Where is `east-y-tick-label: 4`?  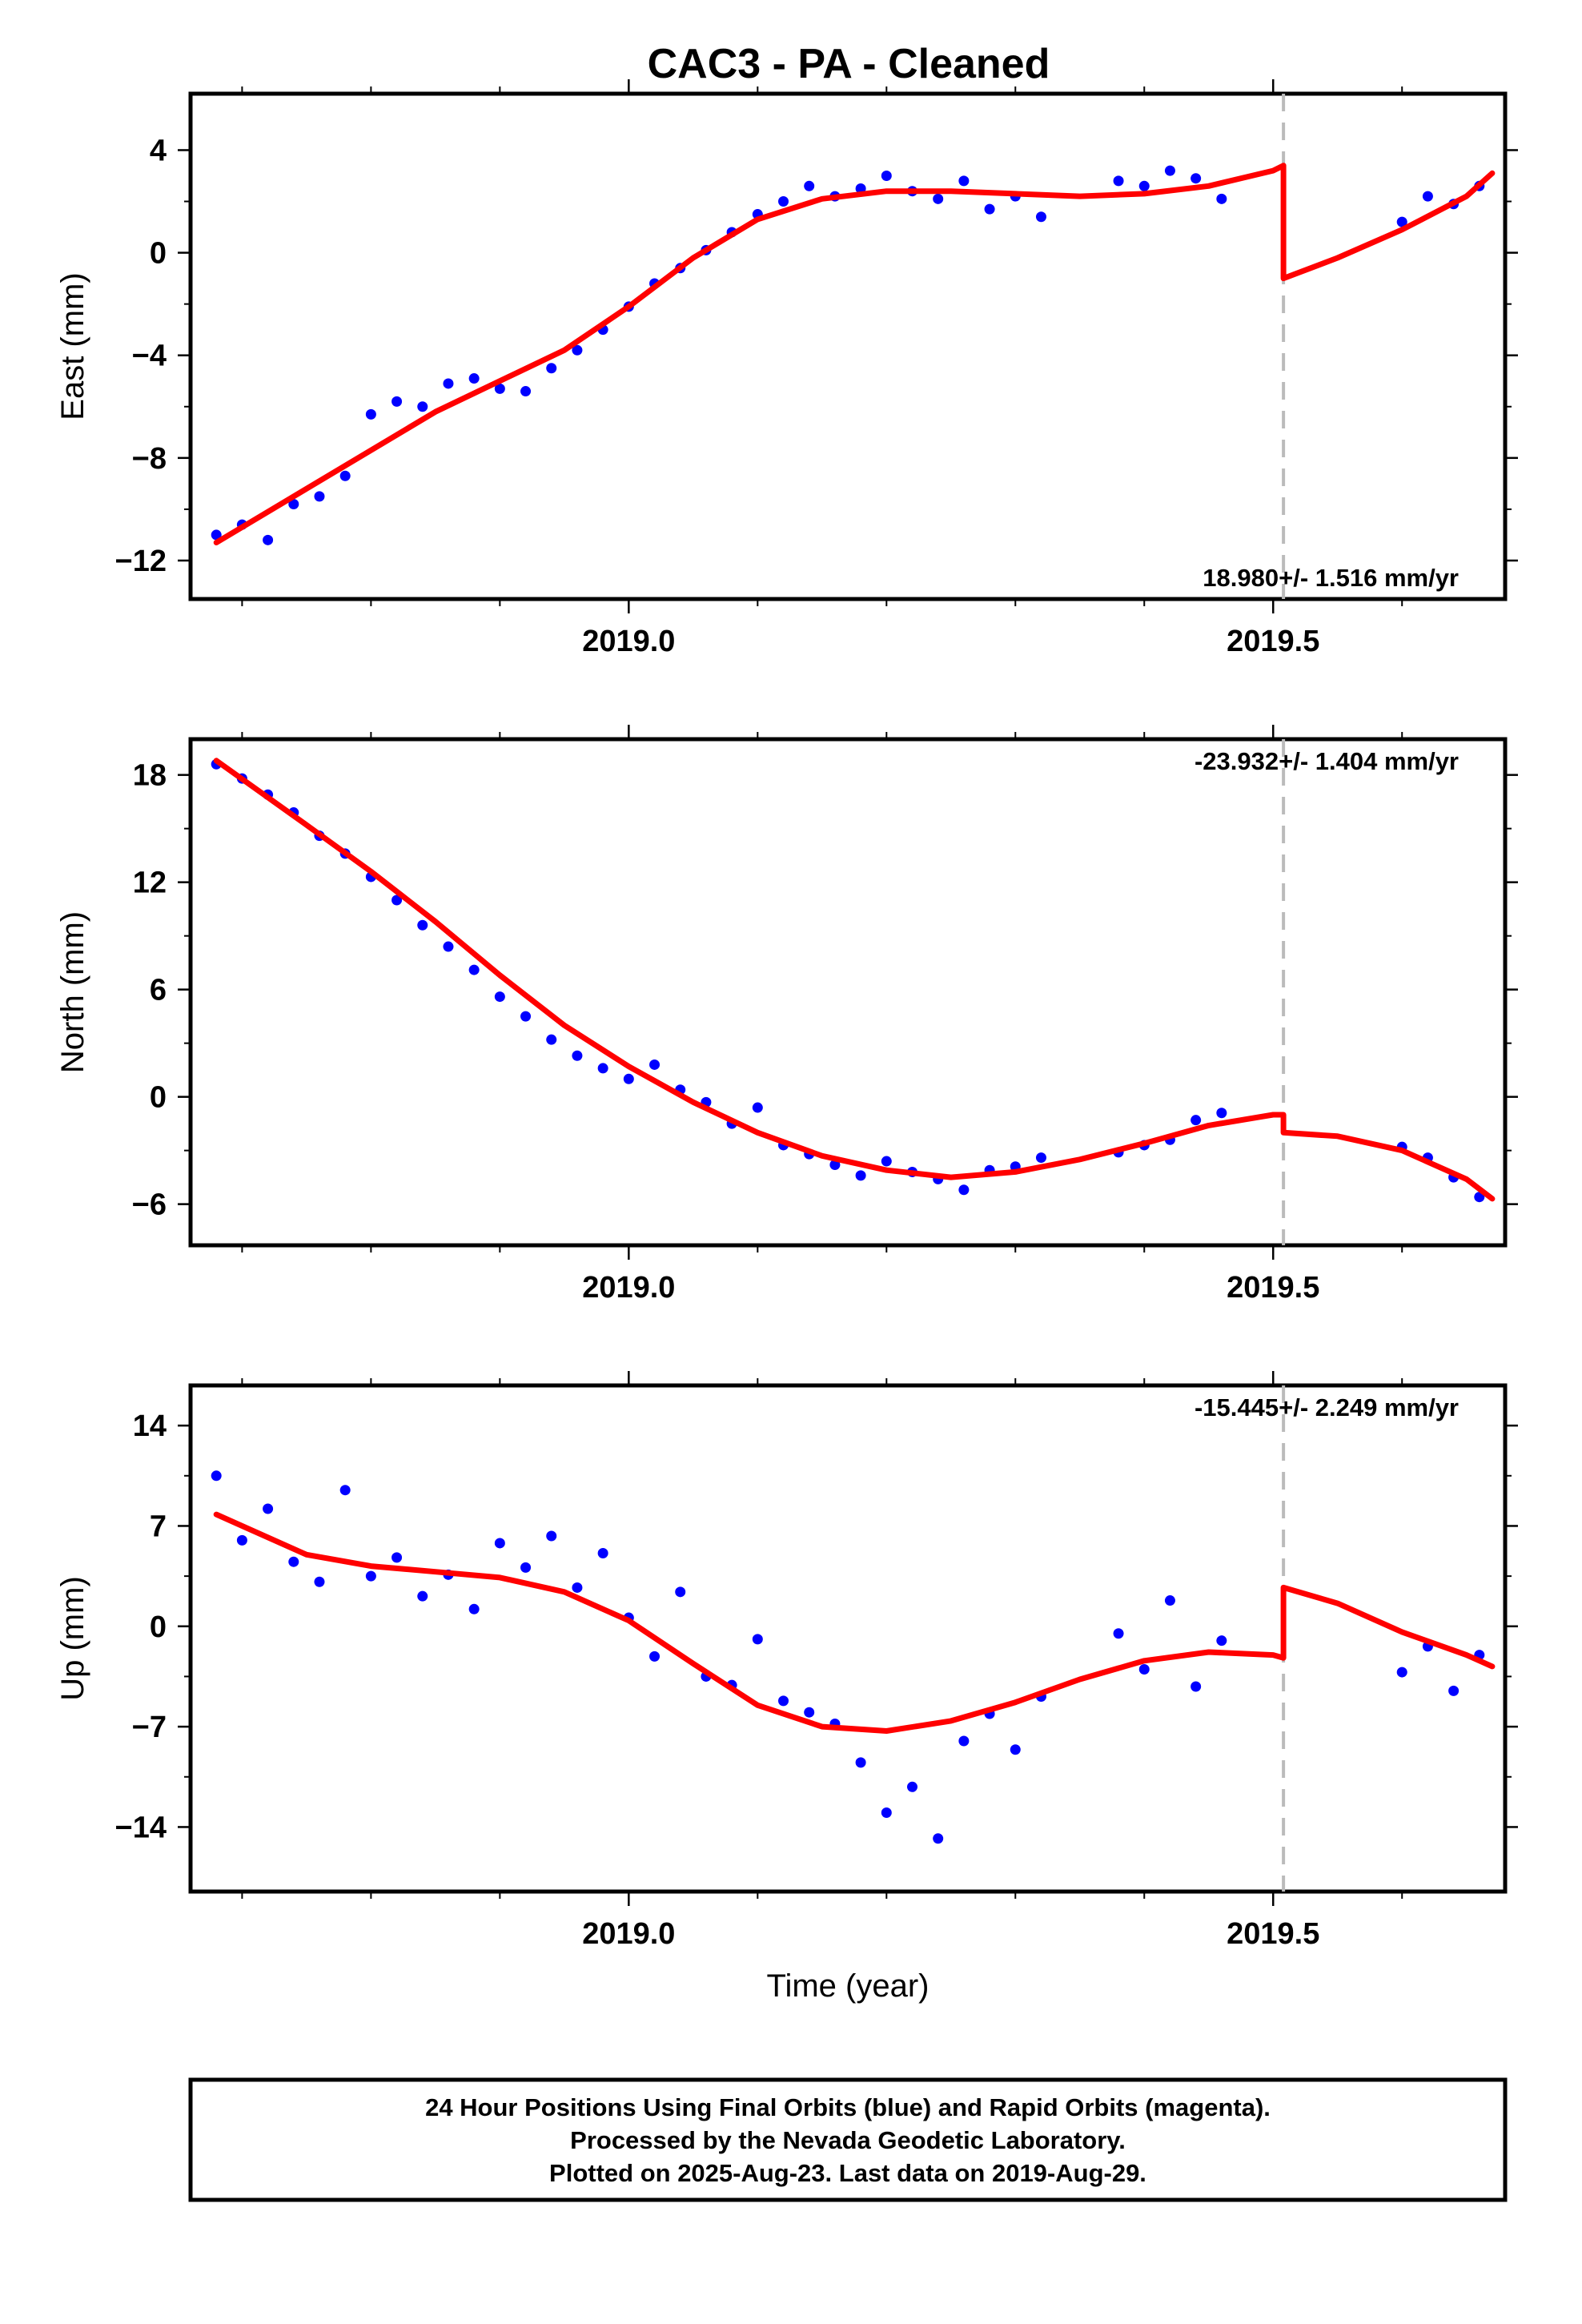
east-y-tick-label: 4 is located at coordinates (158, 150).